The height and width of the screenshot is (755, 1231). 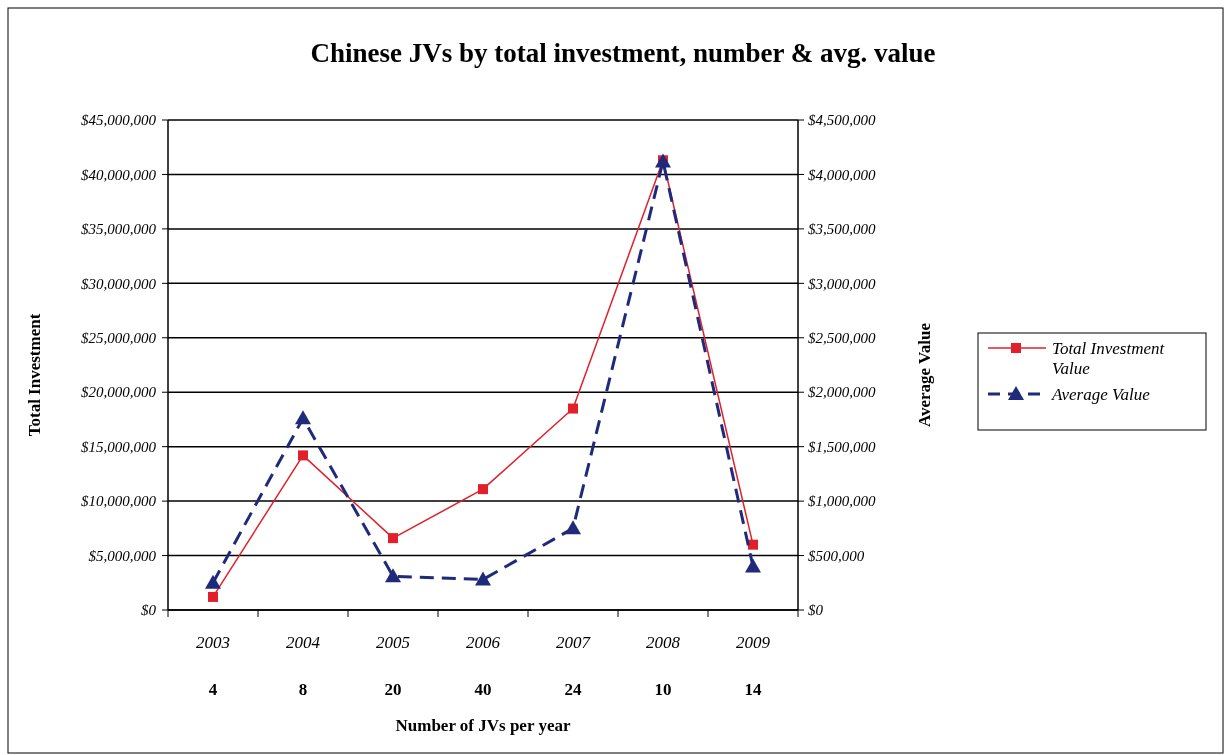 I want to click on chart-title: Chinese JVs by total investment, number & avg. value, so click(x=623, y=53).